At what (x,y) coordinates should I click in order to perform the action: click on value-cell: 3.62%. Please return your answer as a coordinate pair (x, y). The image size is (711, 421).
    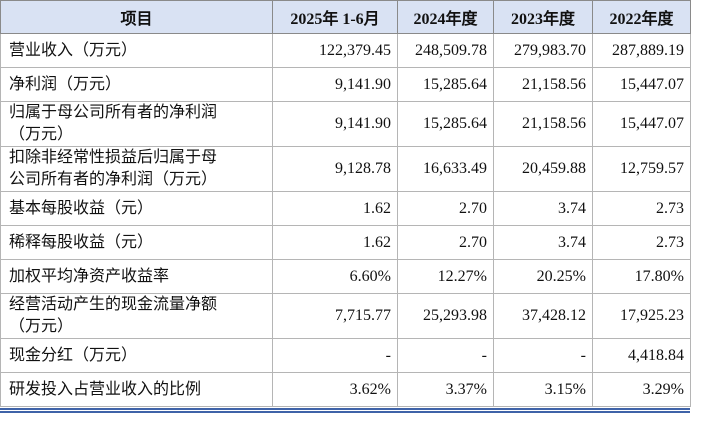
    Looking at the image, I should click on (335, 389).